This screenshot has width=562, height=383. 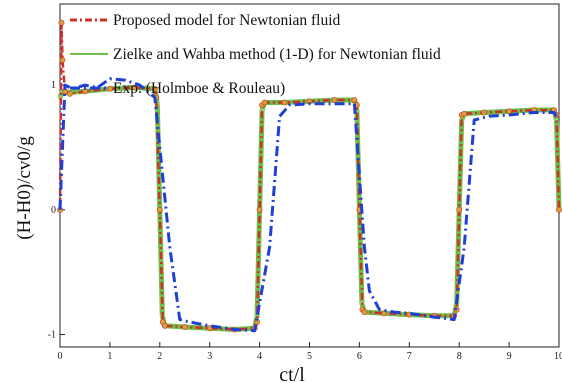 What do you see at coordinates (53, 85) in the screenshot?
I see `y-tick-label: 1` at bounding box center [53, 85].